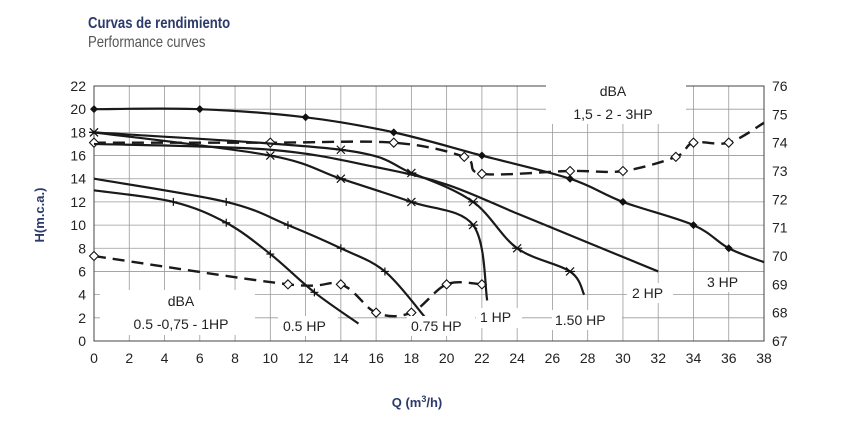  Describe the element at coordinates (780, 143) in the screenshot. I see `y2-tick-label: 74` at that location.